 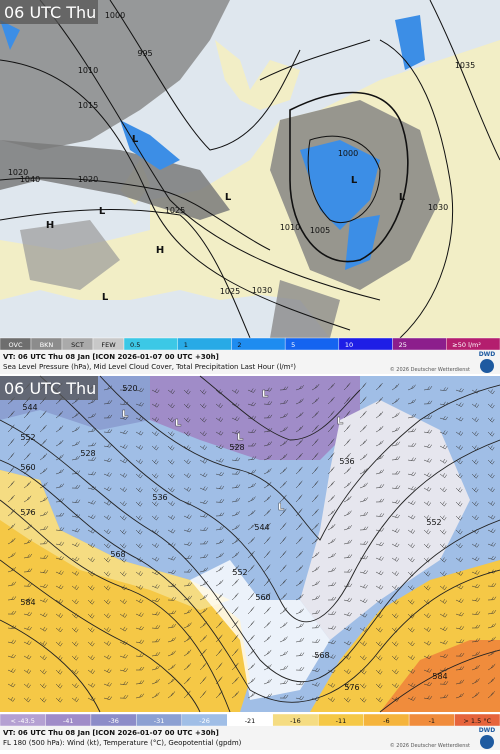 I want to click on contour-label: 568, so click(x=321, y=655).